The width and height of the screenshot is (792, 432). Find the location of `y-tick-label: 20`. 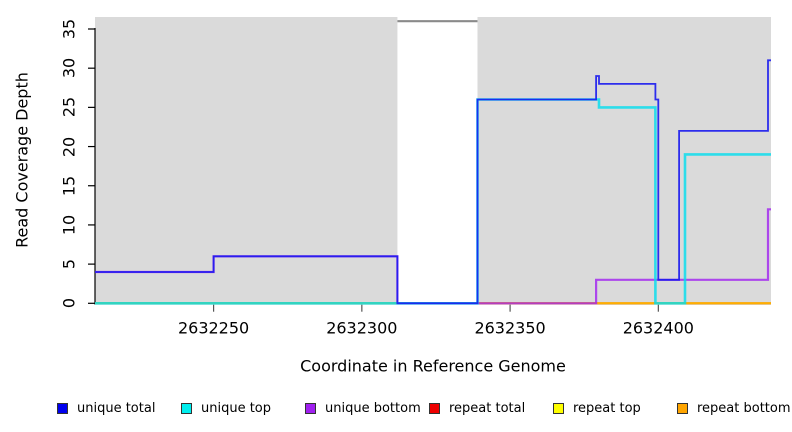

y-tick-label: 20 is located at coordinates (69, 146).